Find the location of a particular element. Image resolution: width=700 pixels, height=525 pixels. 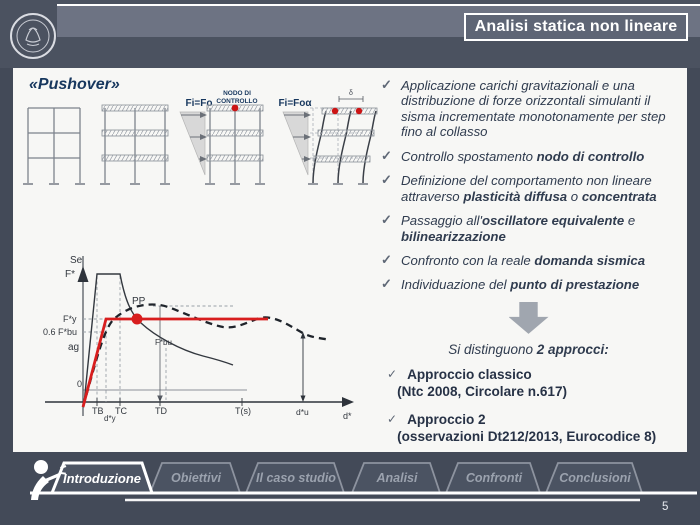

page-title-text: Analisi statica non lineare is located at coordinates (576, 26).